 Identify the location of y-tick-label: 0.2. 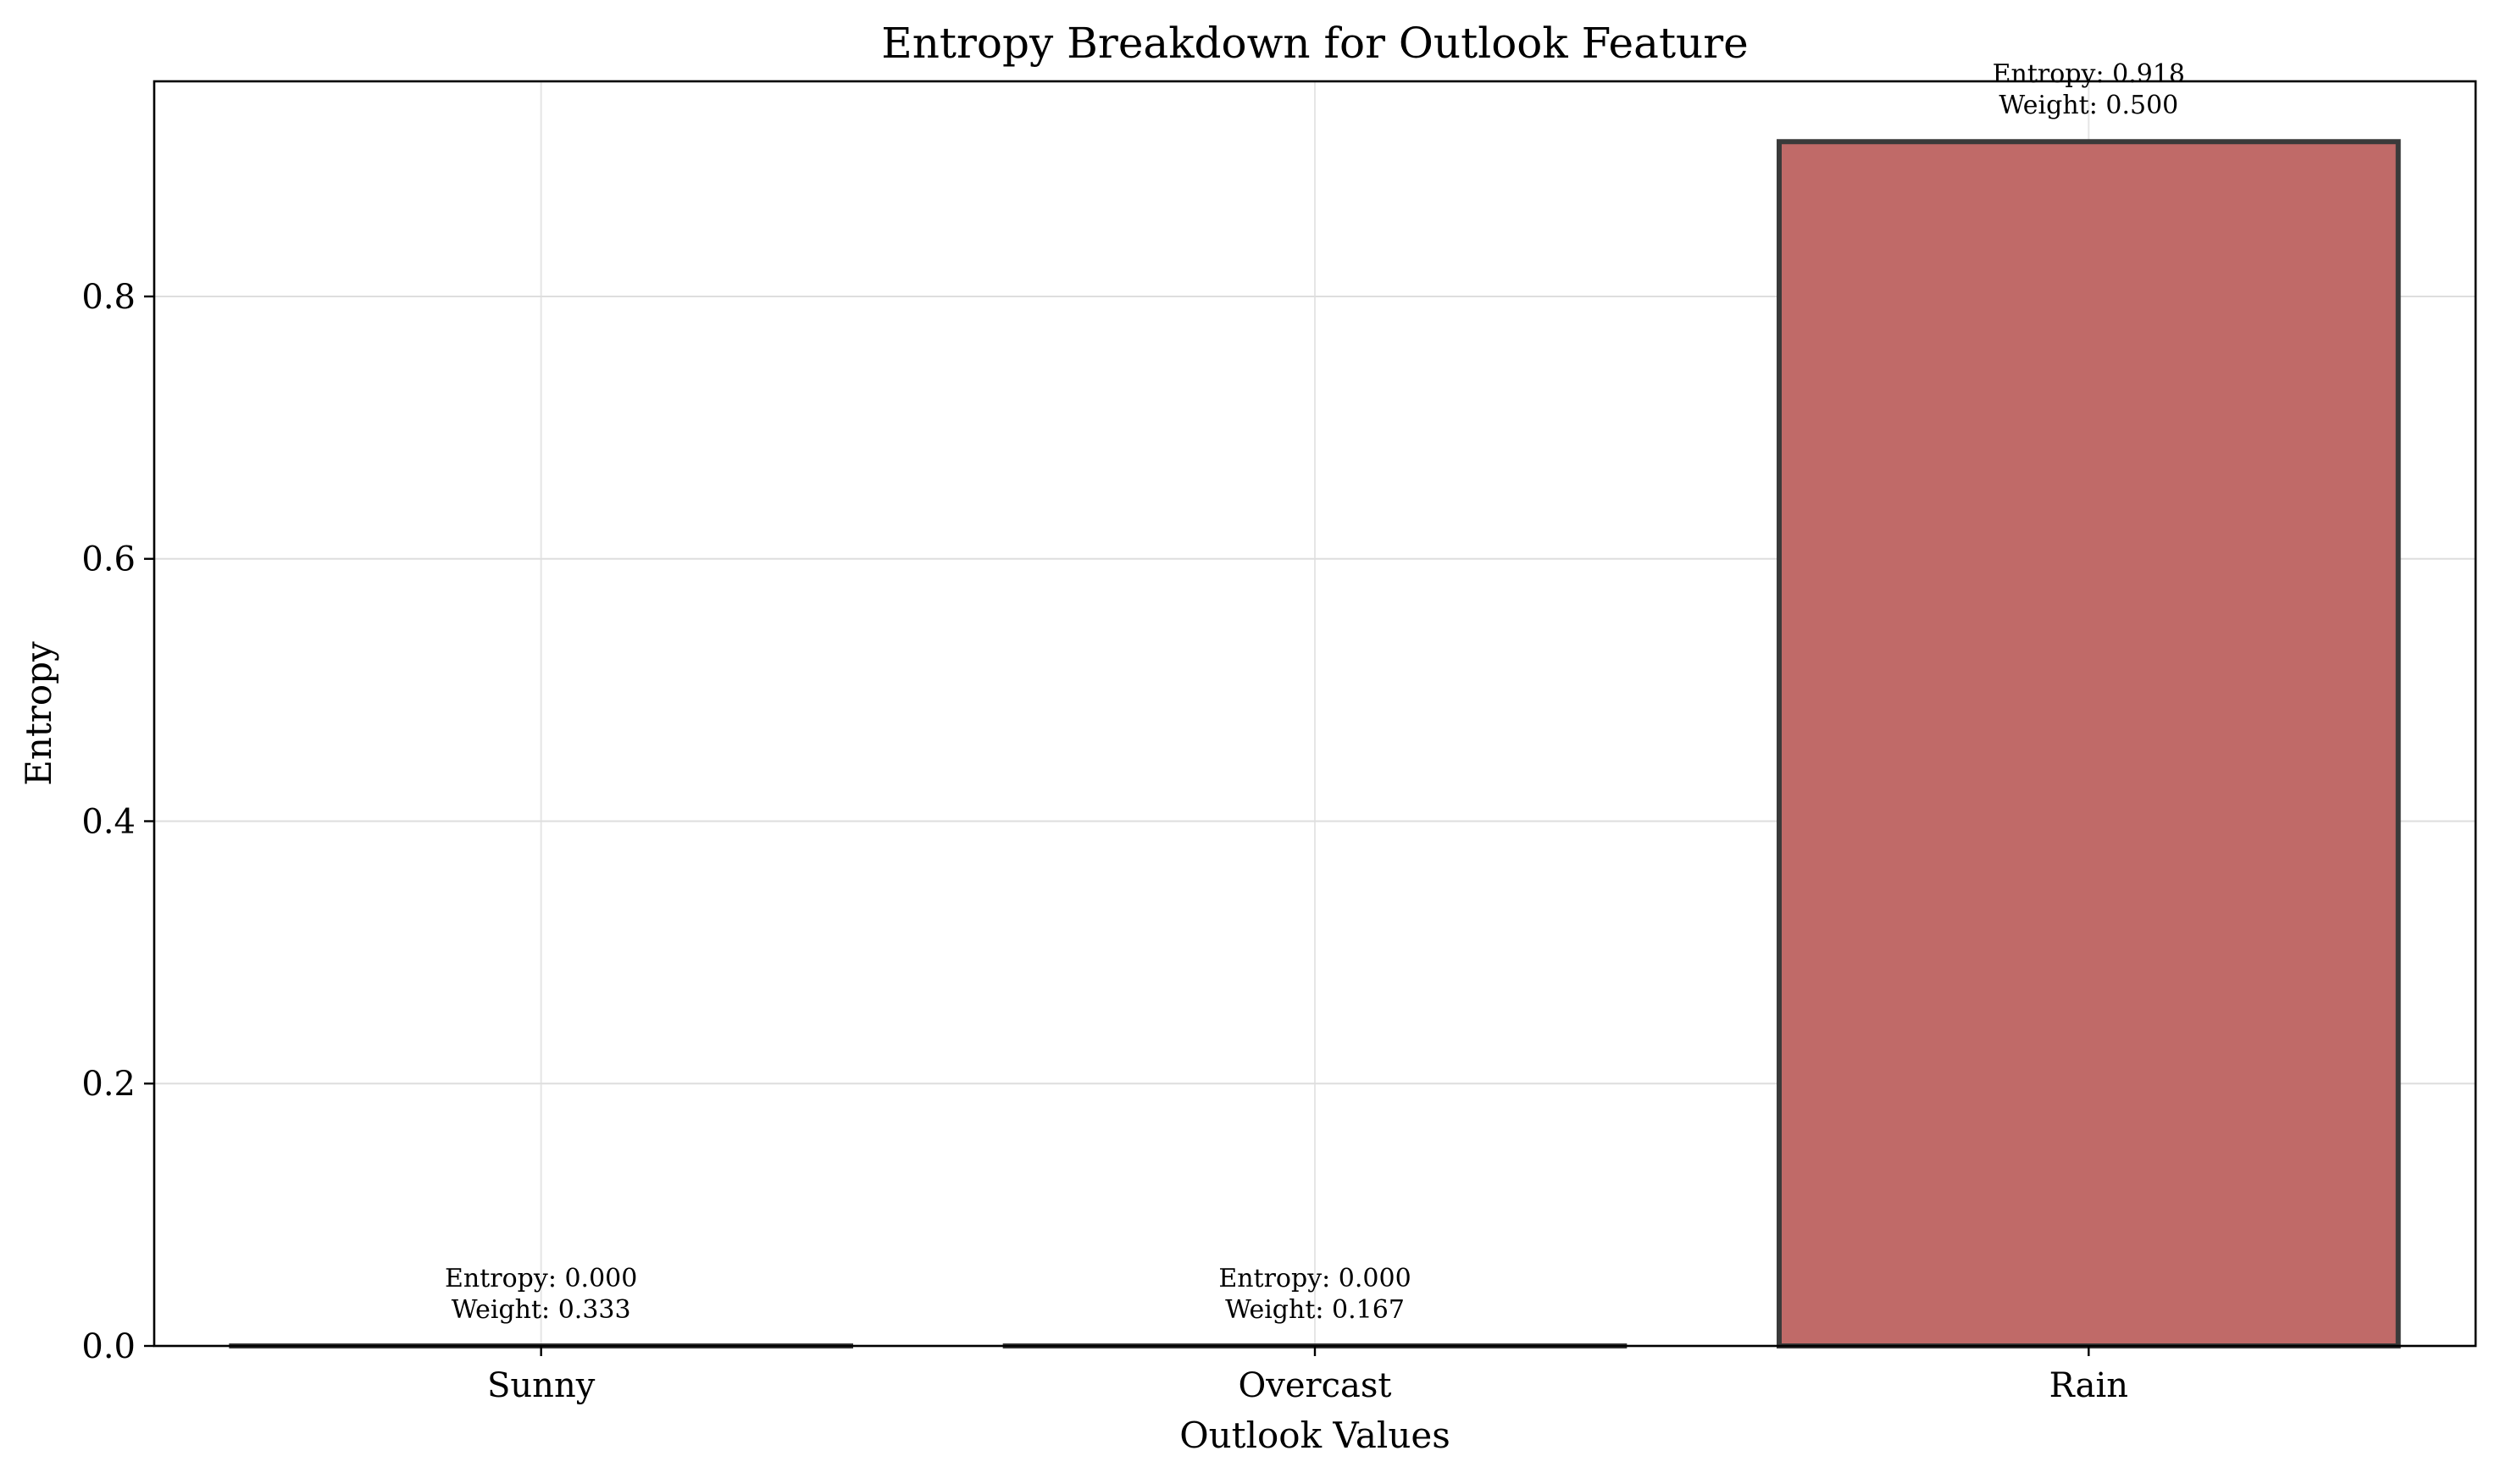
(108, 1084).